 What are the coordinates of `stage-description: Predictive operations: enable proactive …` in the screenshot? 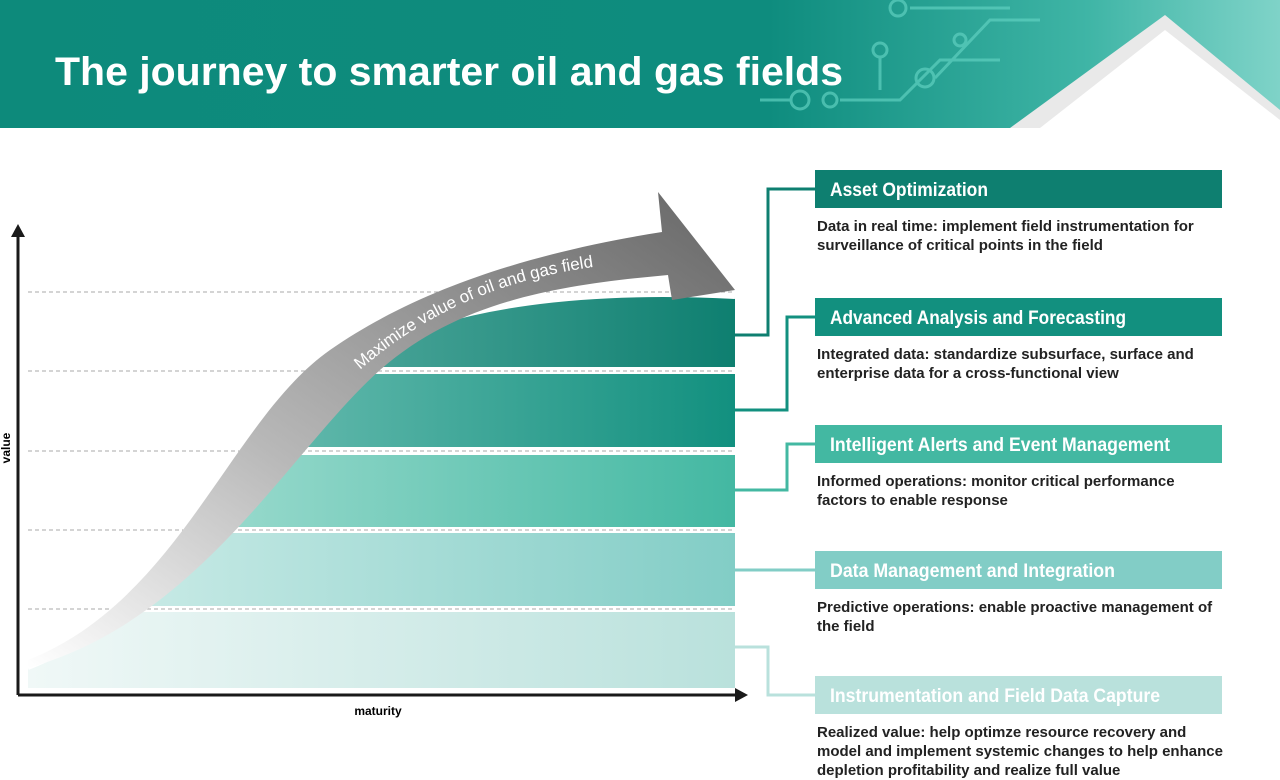 It's located at (1015, 617).